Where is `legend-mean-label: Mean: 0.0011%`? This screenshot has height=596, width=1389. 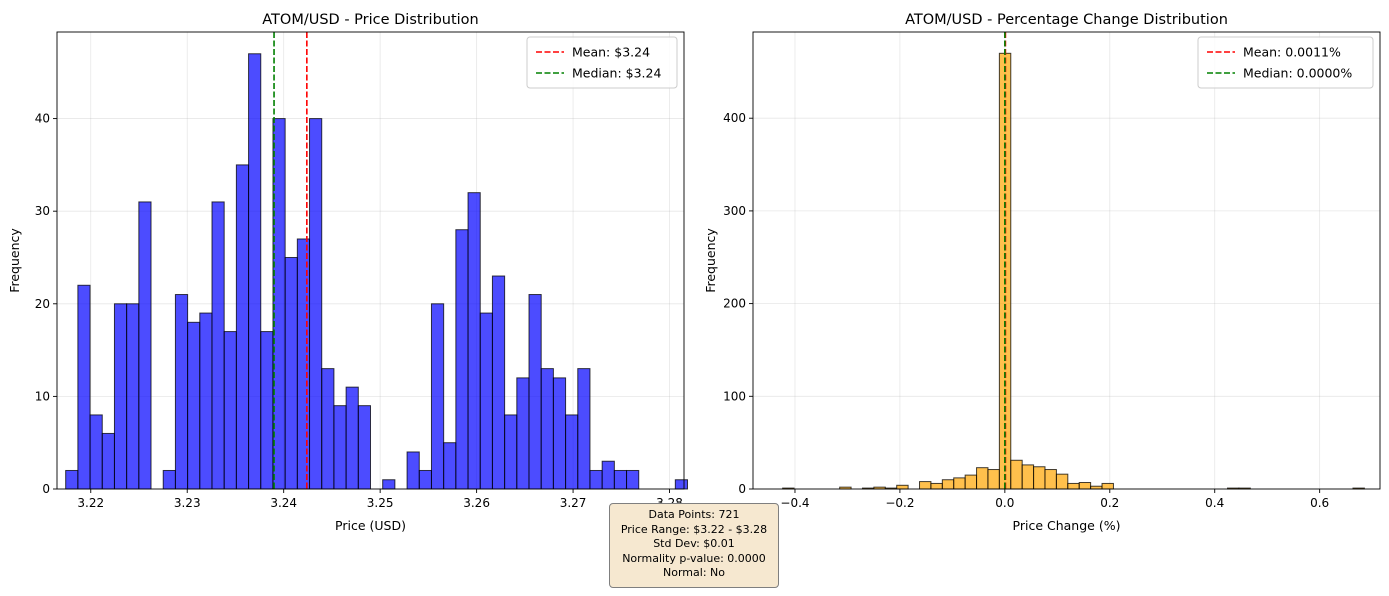 legend-mean-label: Mean: 0.0011% is located at coordinates (1292, 52).